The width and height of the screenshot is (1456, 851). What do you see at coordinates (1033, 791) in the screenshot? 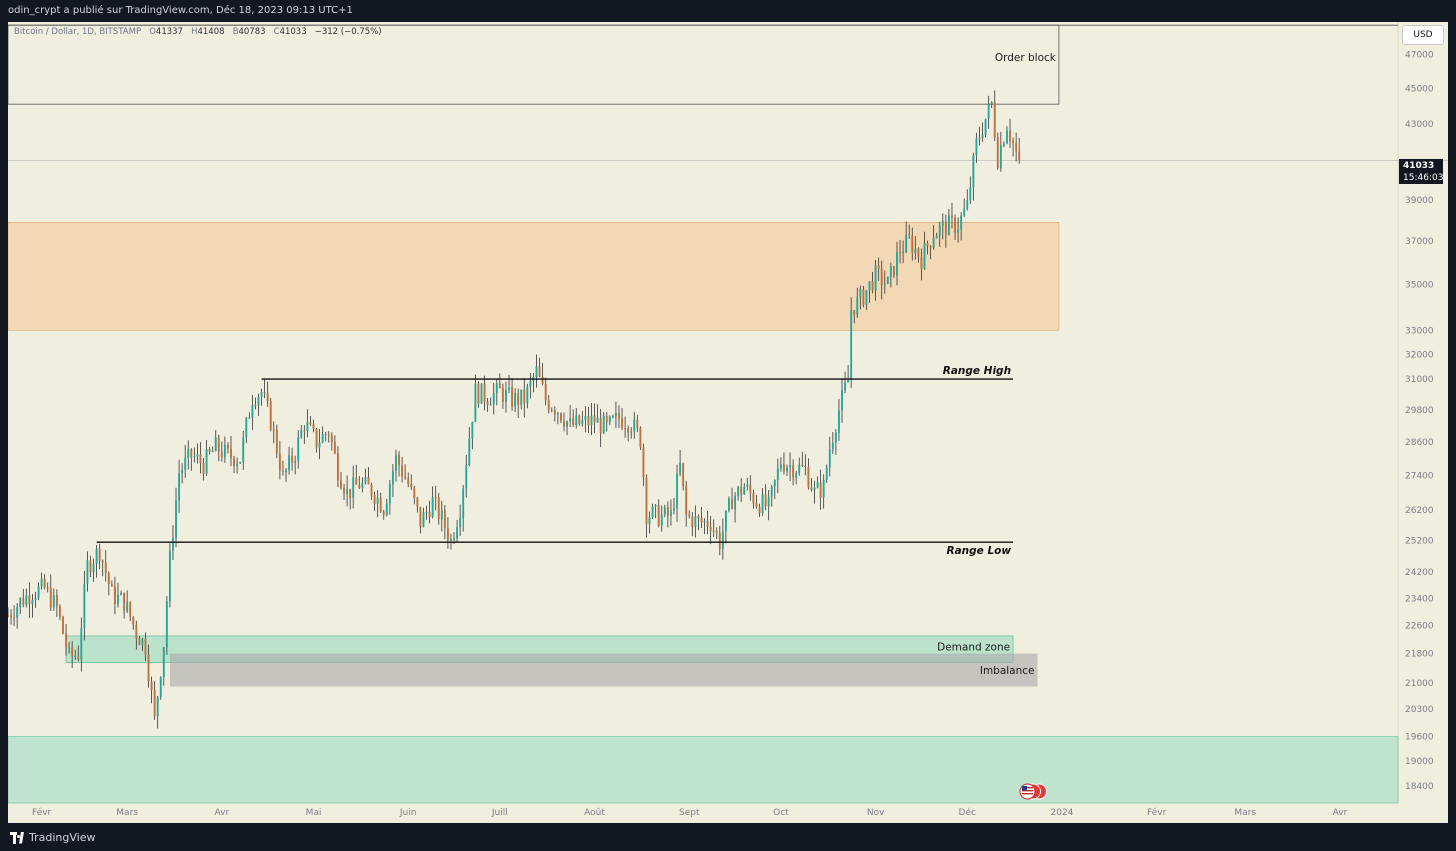
I see `us-flag-events-icon` at bounding box center [1033, 791].